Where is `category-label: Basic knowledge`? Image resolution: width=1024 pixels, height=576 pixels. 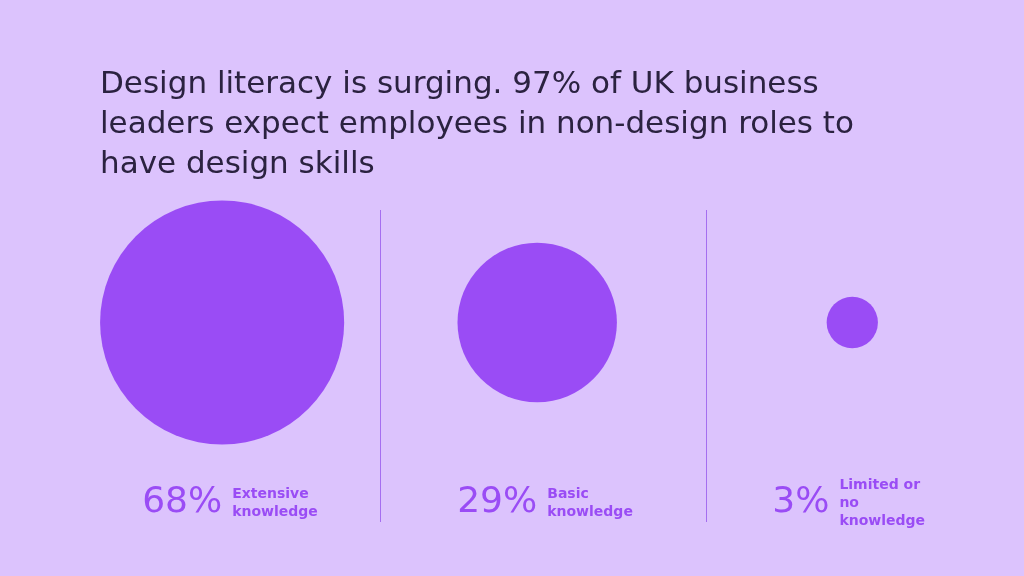 category-label: Basic knowledge is located at coordinates (590, 501).